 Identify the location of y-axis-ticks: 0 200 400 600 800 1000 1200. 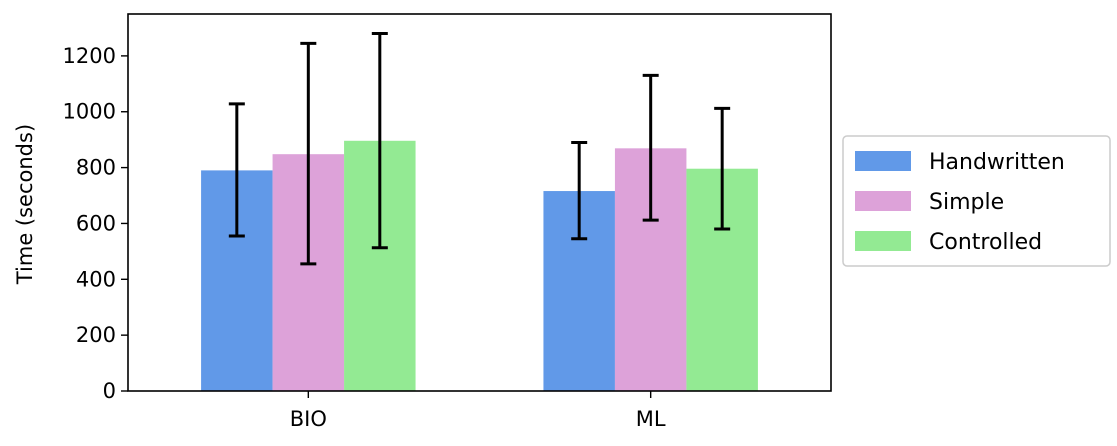
(95, 223).